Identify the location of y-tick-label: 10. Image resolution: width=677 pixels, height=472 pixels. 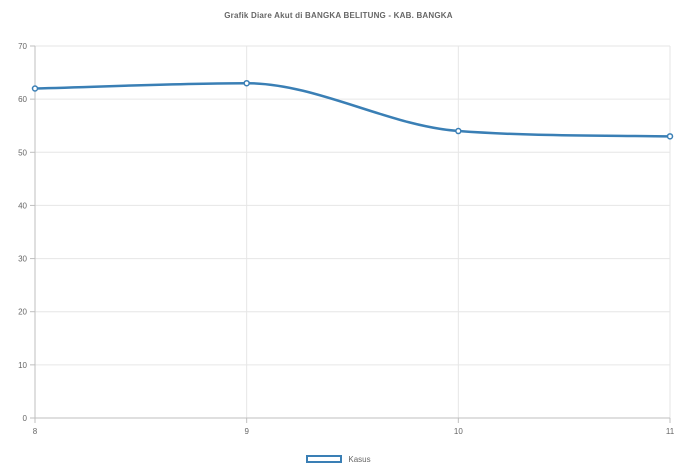
(22, 365).